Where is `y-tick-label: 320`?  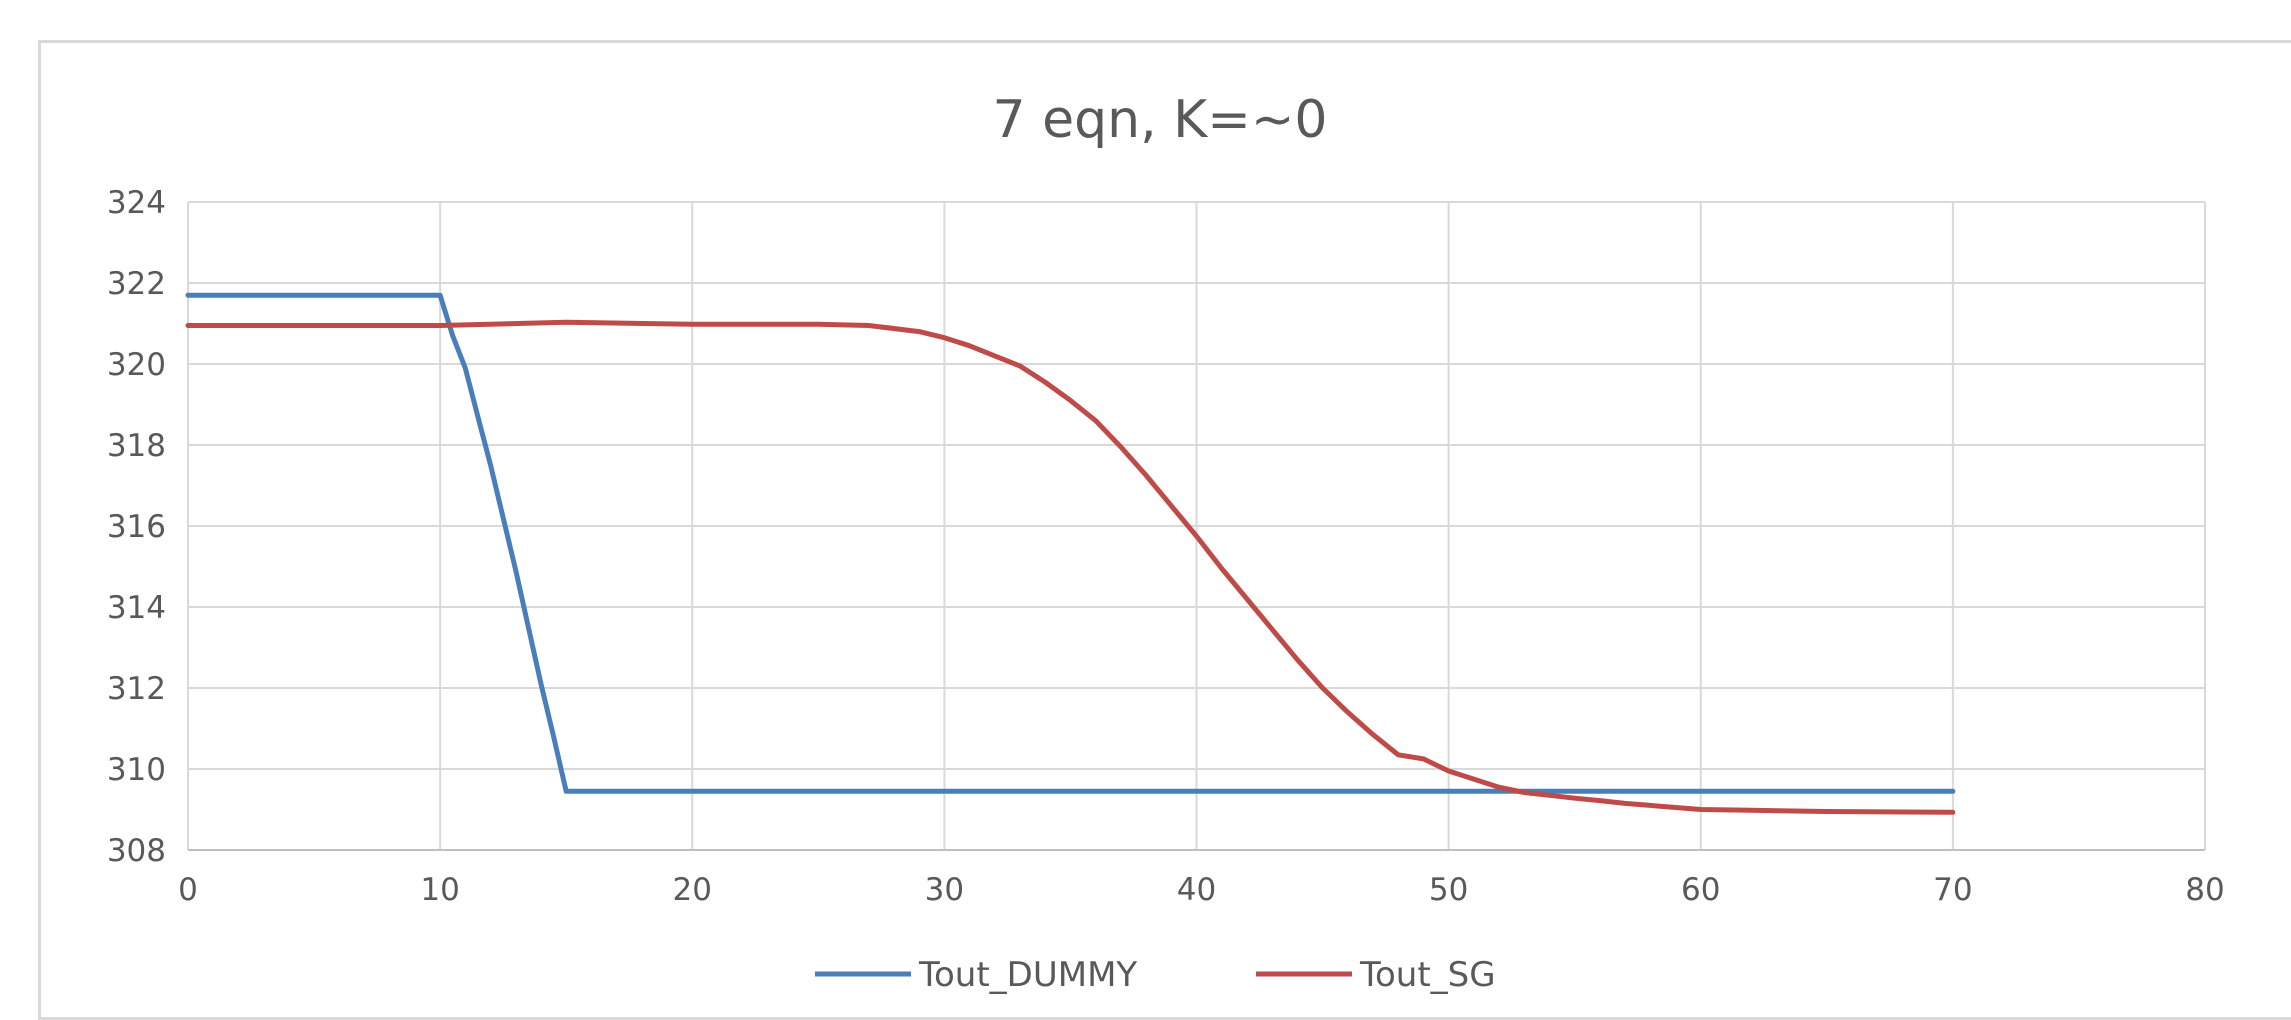 y-tick-label: 320 is located at coordinates (136, 365).